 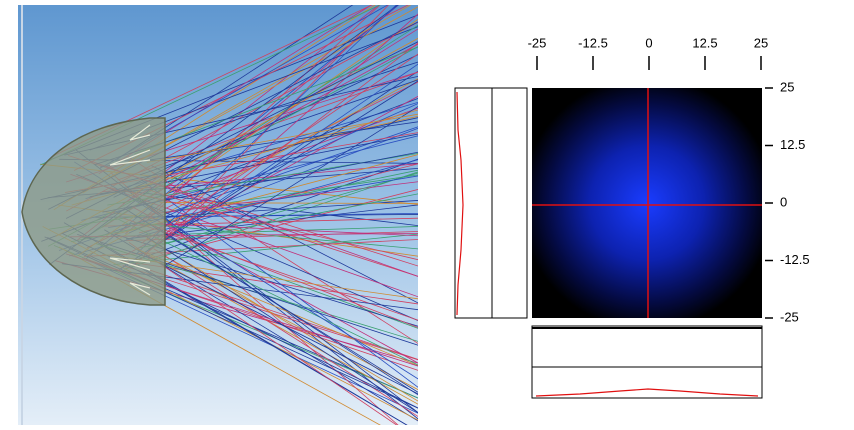 I want to click on lens, so click(x=93, y=211).